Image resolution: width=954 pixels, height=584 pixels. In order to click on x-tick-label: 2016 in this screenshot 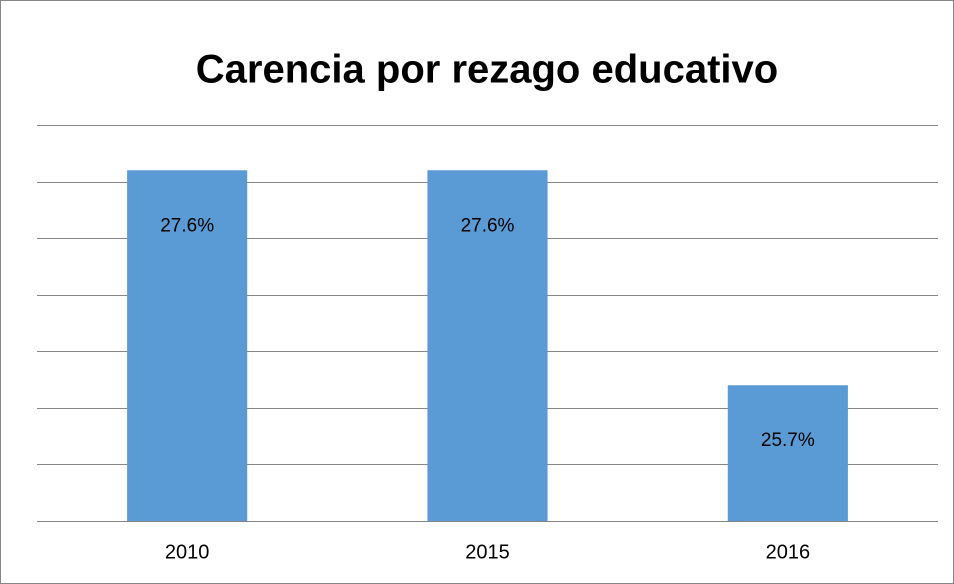, I will do `click(788, 552)`.